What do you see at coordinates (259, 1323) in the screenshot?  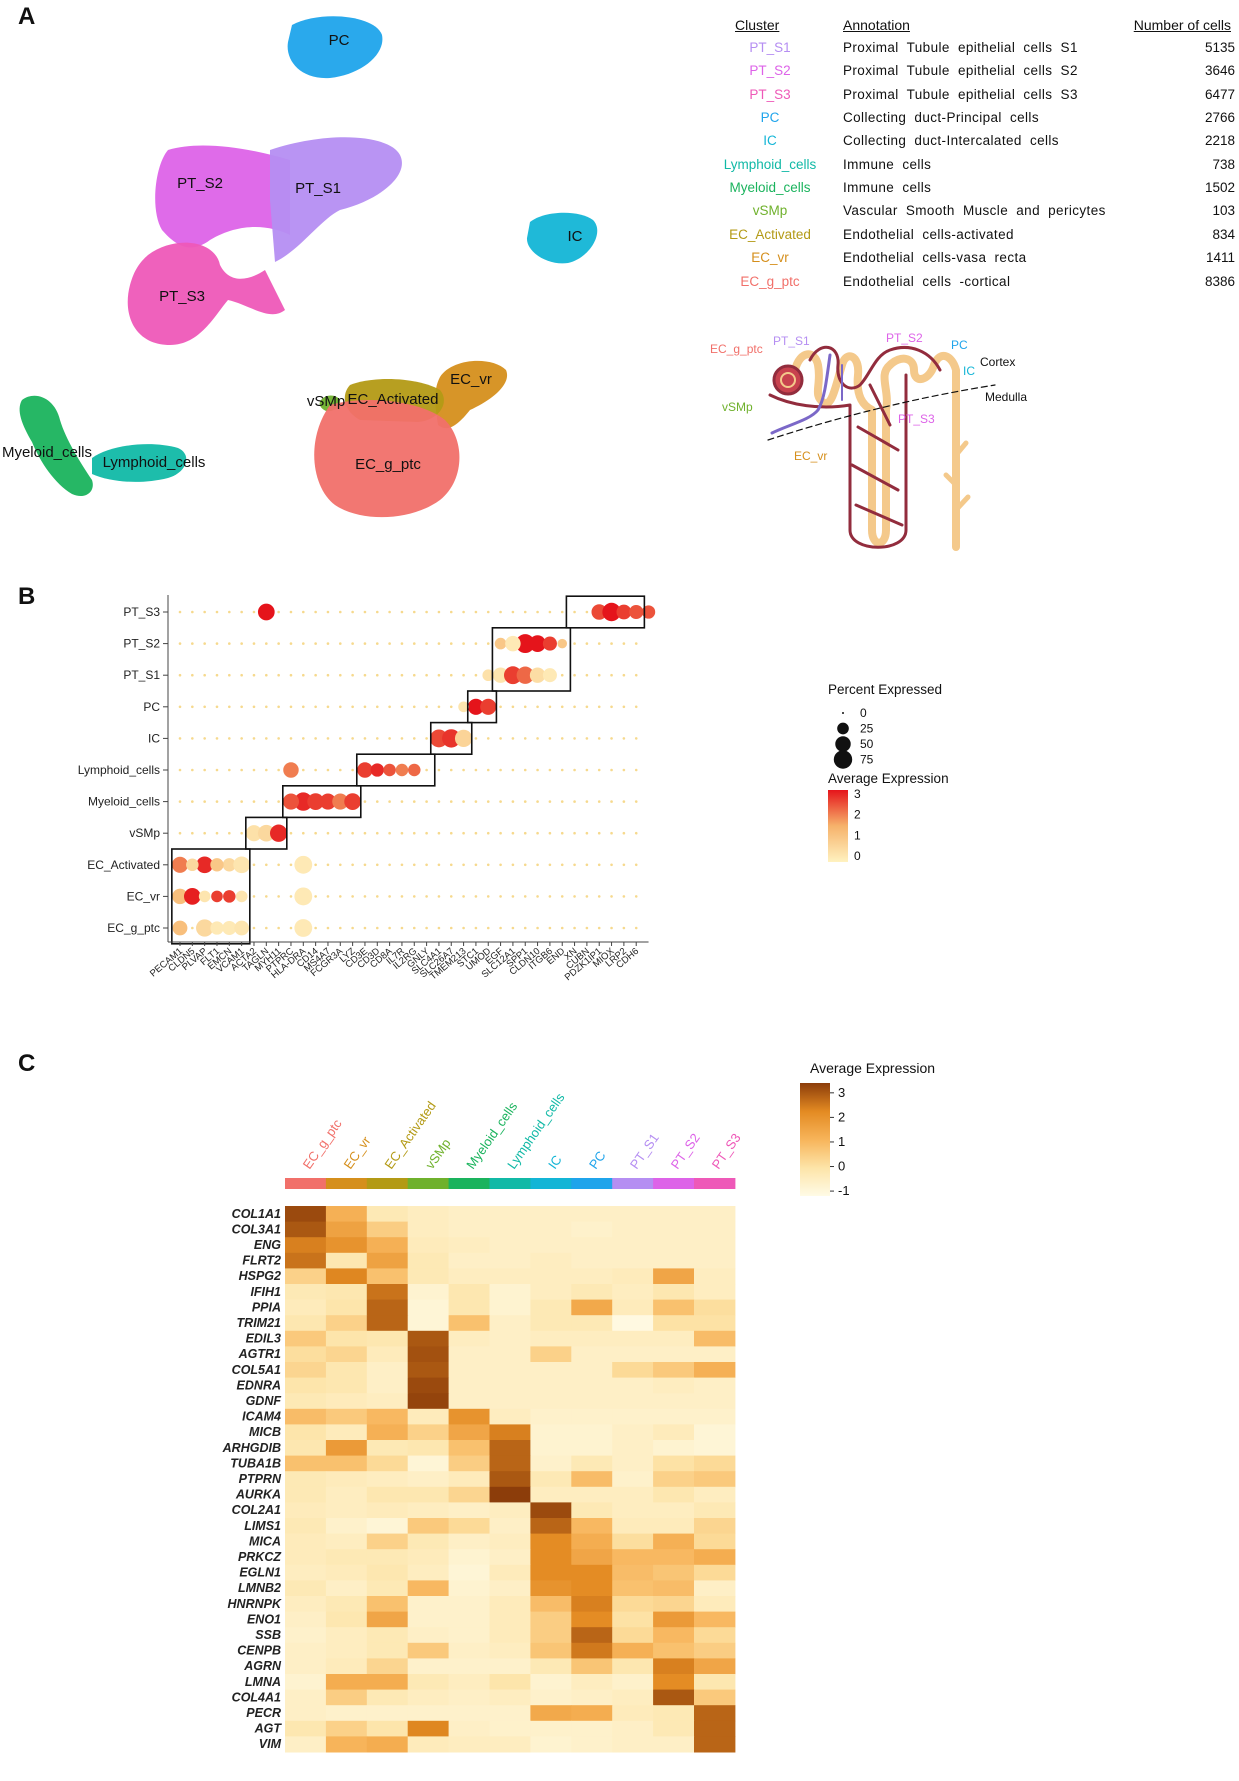 I see `heatmap-gene-label: TRIM21` at bounding box center [259, 1323].